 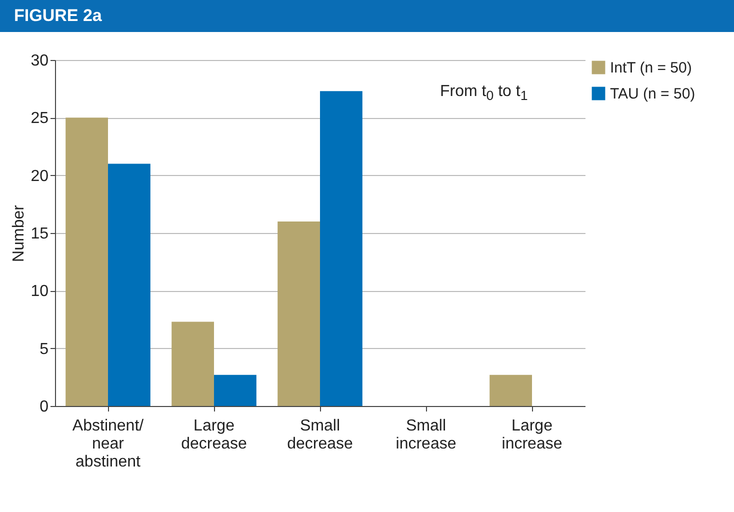 What do you see at coordinates (651, 68) in the screenshot?
I see `legend-label: IntT (n = 50)` at bounding box center [651, 68].